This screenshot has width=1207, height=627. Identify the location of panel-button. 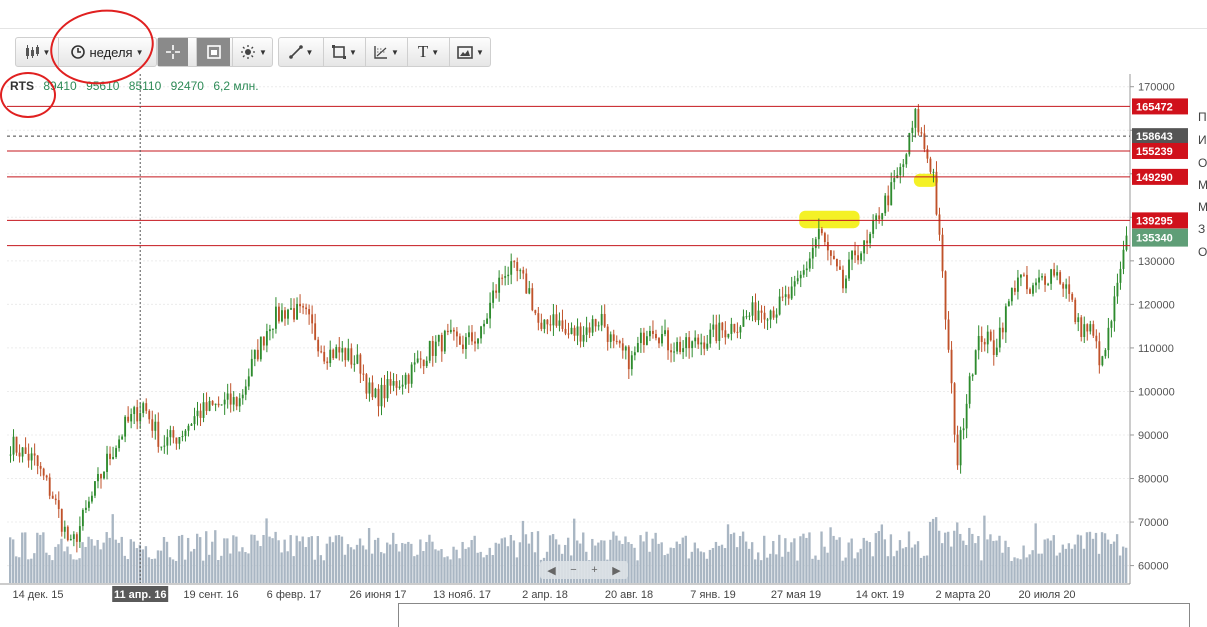
(213, 52).